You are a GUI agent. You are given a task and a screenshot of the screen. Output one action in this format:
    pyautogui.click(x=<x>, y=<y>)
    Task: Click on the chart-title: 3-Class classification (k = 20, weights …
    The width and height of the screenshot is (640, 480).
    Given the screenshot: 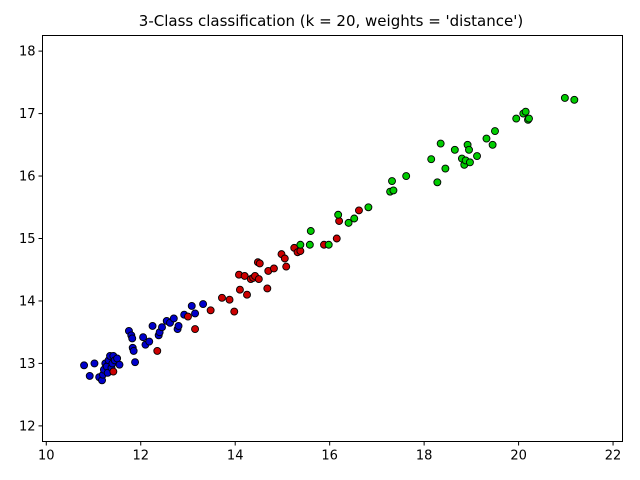 What is the action you would take?
    pyautogui.click(x=331, y=21)
    